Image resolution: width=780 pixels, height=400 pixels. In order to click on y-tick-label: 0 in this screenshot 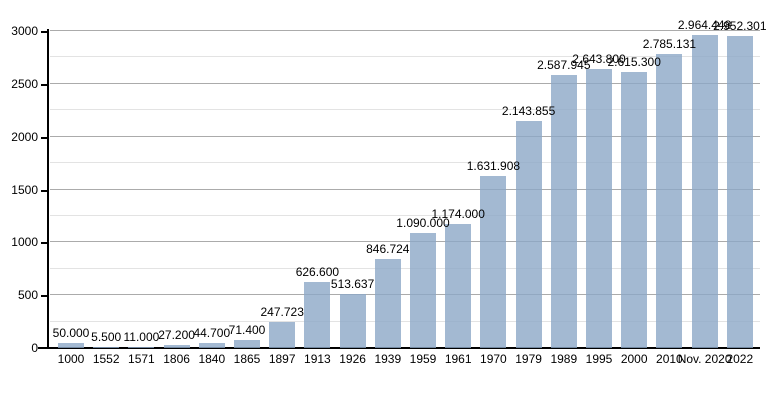, I will do `click(34, 348)`.